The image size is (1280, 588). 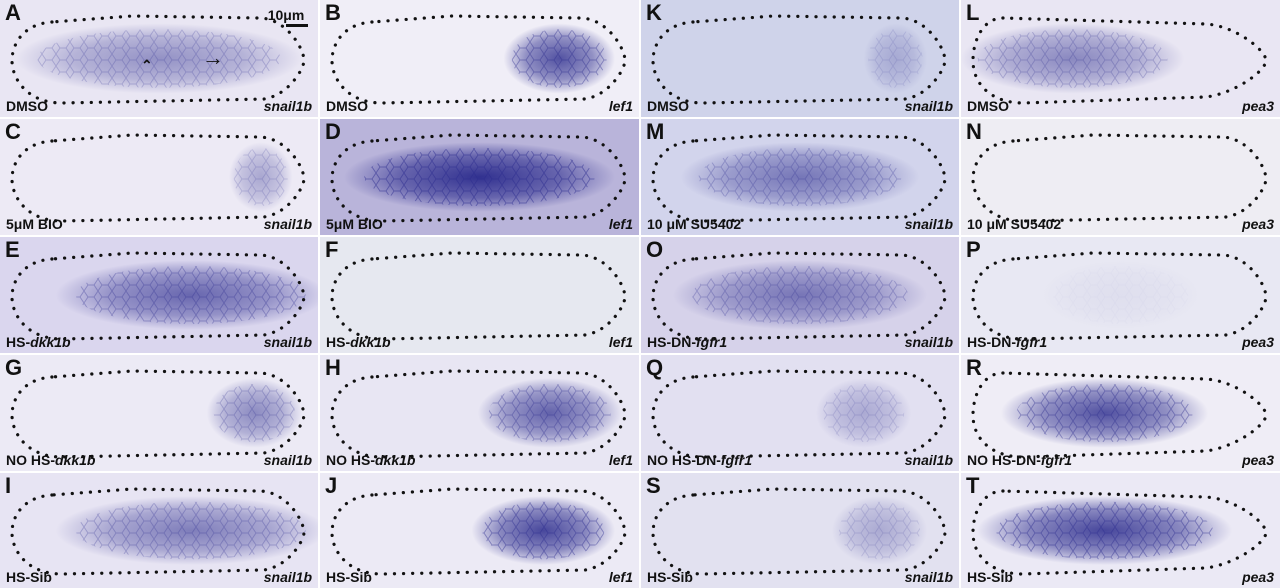 I want to click on panel-letter: O, so click(x=655, y=249).